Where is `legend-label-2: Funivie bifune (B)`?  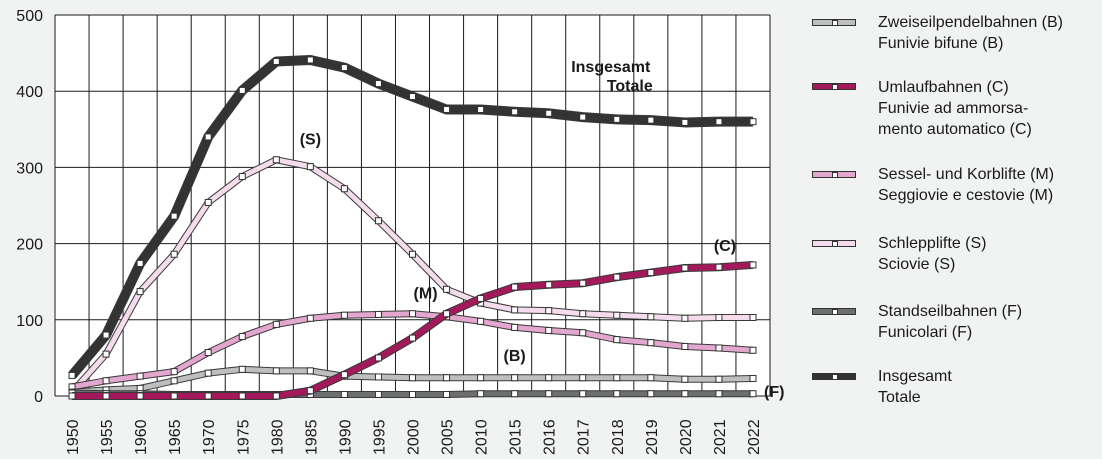 legend-label-2: Funivie bifune (B) is located at coordinates (941, 43).